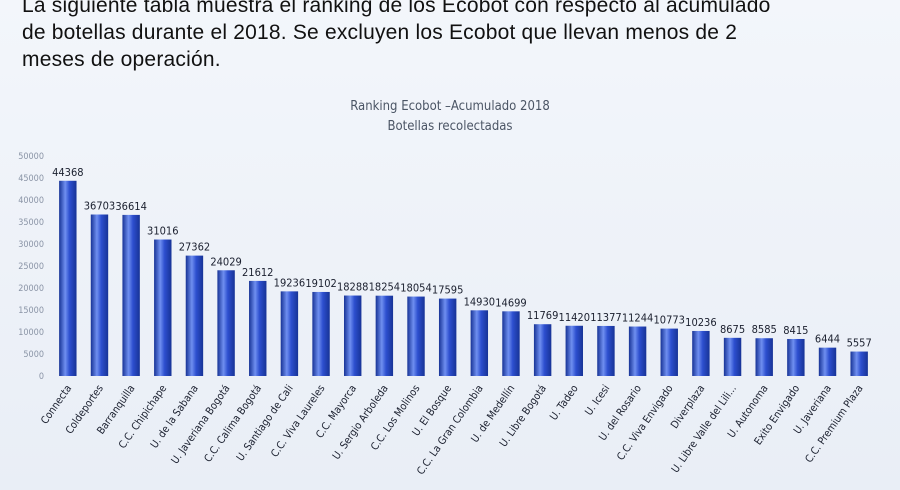 The width and height of the screenshot is (900, 490). Describe the element at coordinates (834, 424) in the screenshot. I see `category-label: C.C. Premium Plaza` at that location.